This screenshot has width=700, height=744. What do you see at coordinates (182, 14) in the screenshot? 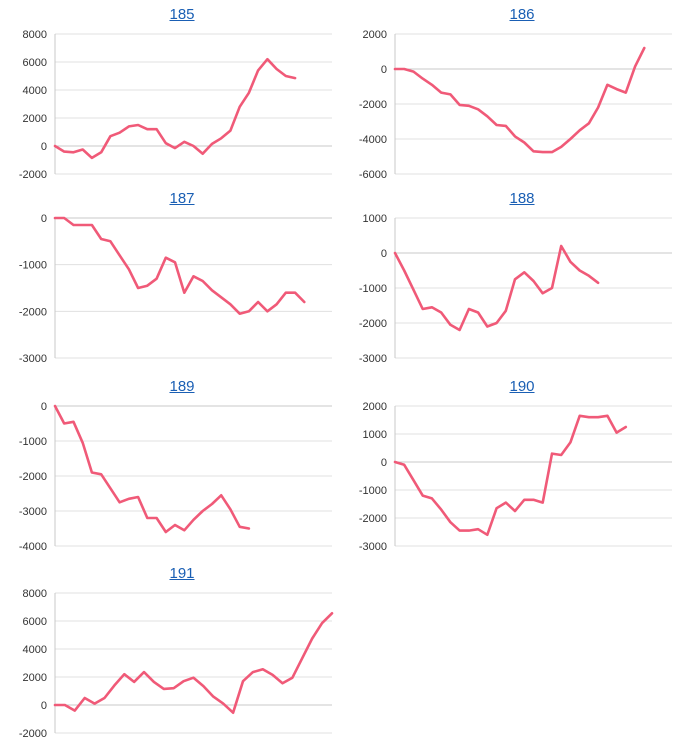
I see `chart-title-link: 185` at bounding box center [182, 14].